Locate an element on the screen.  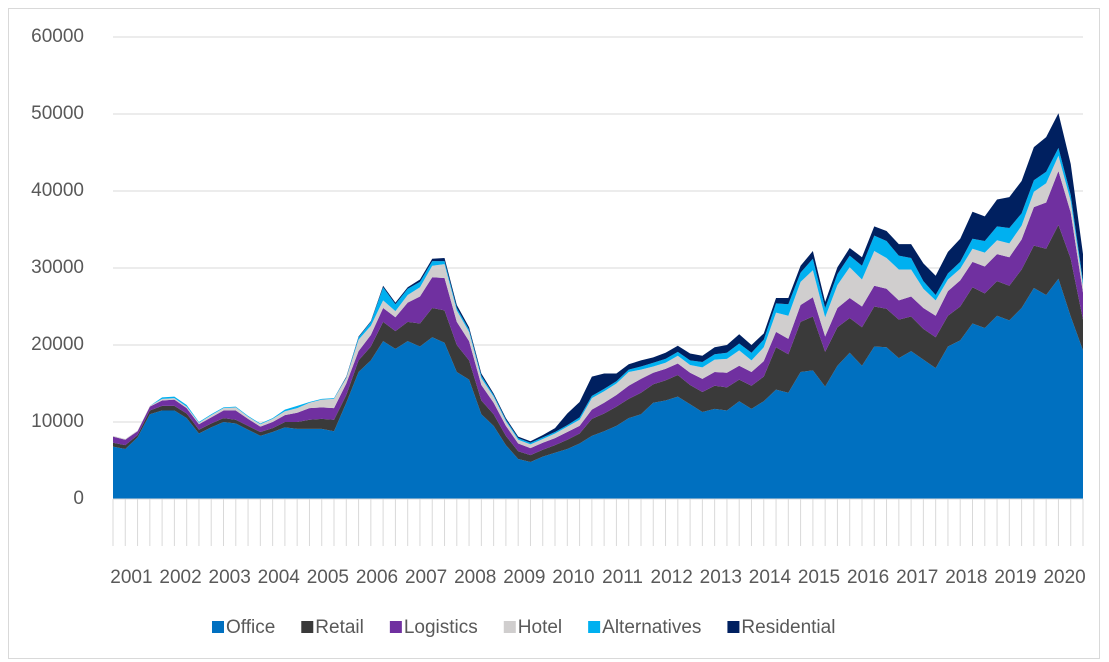
x-group-label: 2002 is located at coordinates (180, 577).